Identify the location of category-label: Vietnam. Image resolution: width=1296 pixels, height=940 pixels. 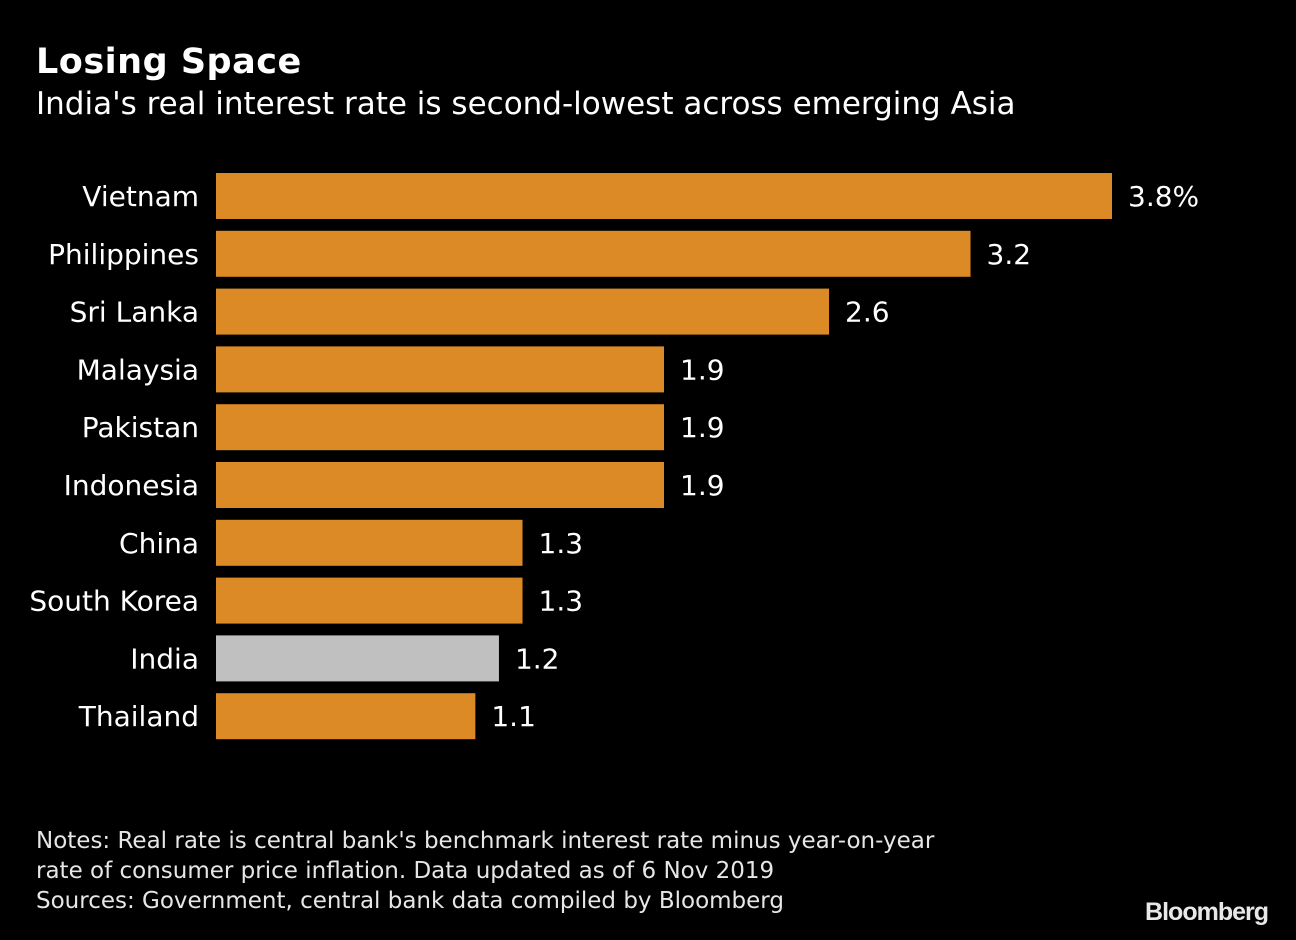
(140, 196).